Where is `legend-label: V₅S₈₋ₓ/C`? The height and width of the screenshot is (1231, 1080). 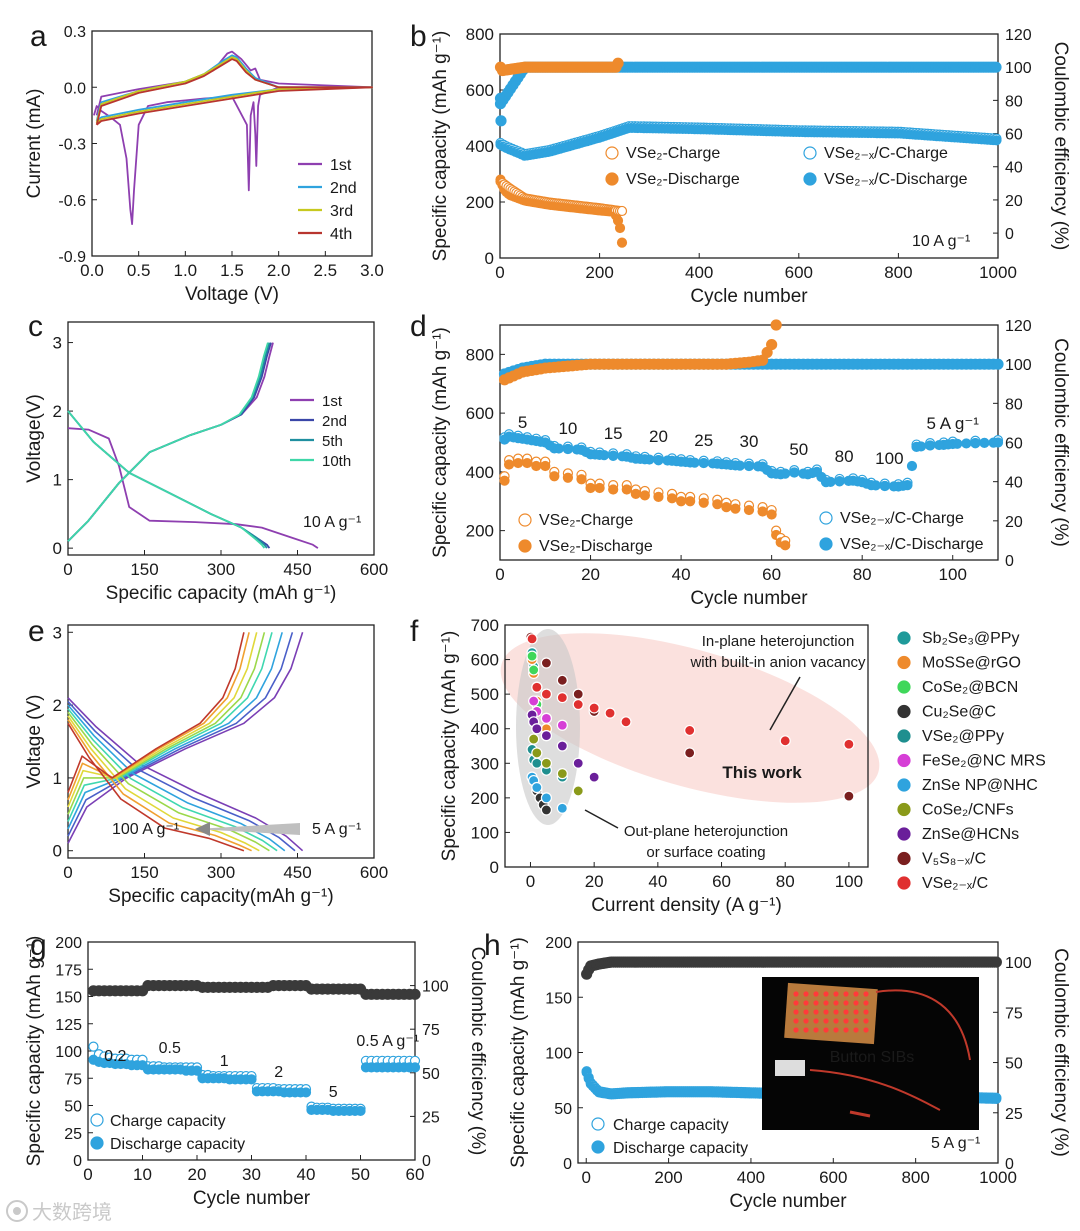 legend-label: V₅S₈₋ₓ/C is located at coordinates (954, 859).